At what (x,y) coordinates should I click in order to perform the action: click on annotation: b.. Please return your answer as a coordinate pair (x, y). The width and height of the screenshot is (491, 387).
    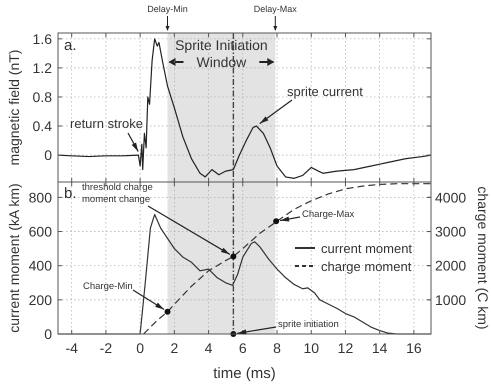
    Looking at the image, I should click on (70, 193).